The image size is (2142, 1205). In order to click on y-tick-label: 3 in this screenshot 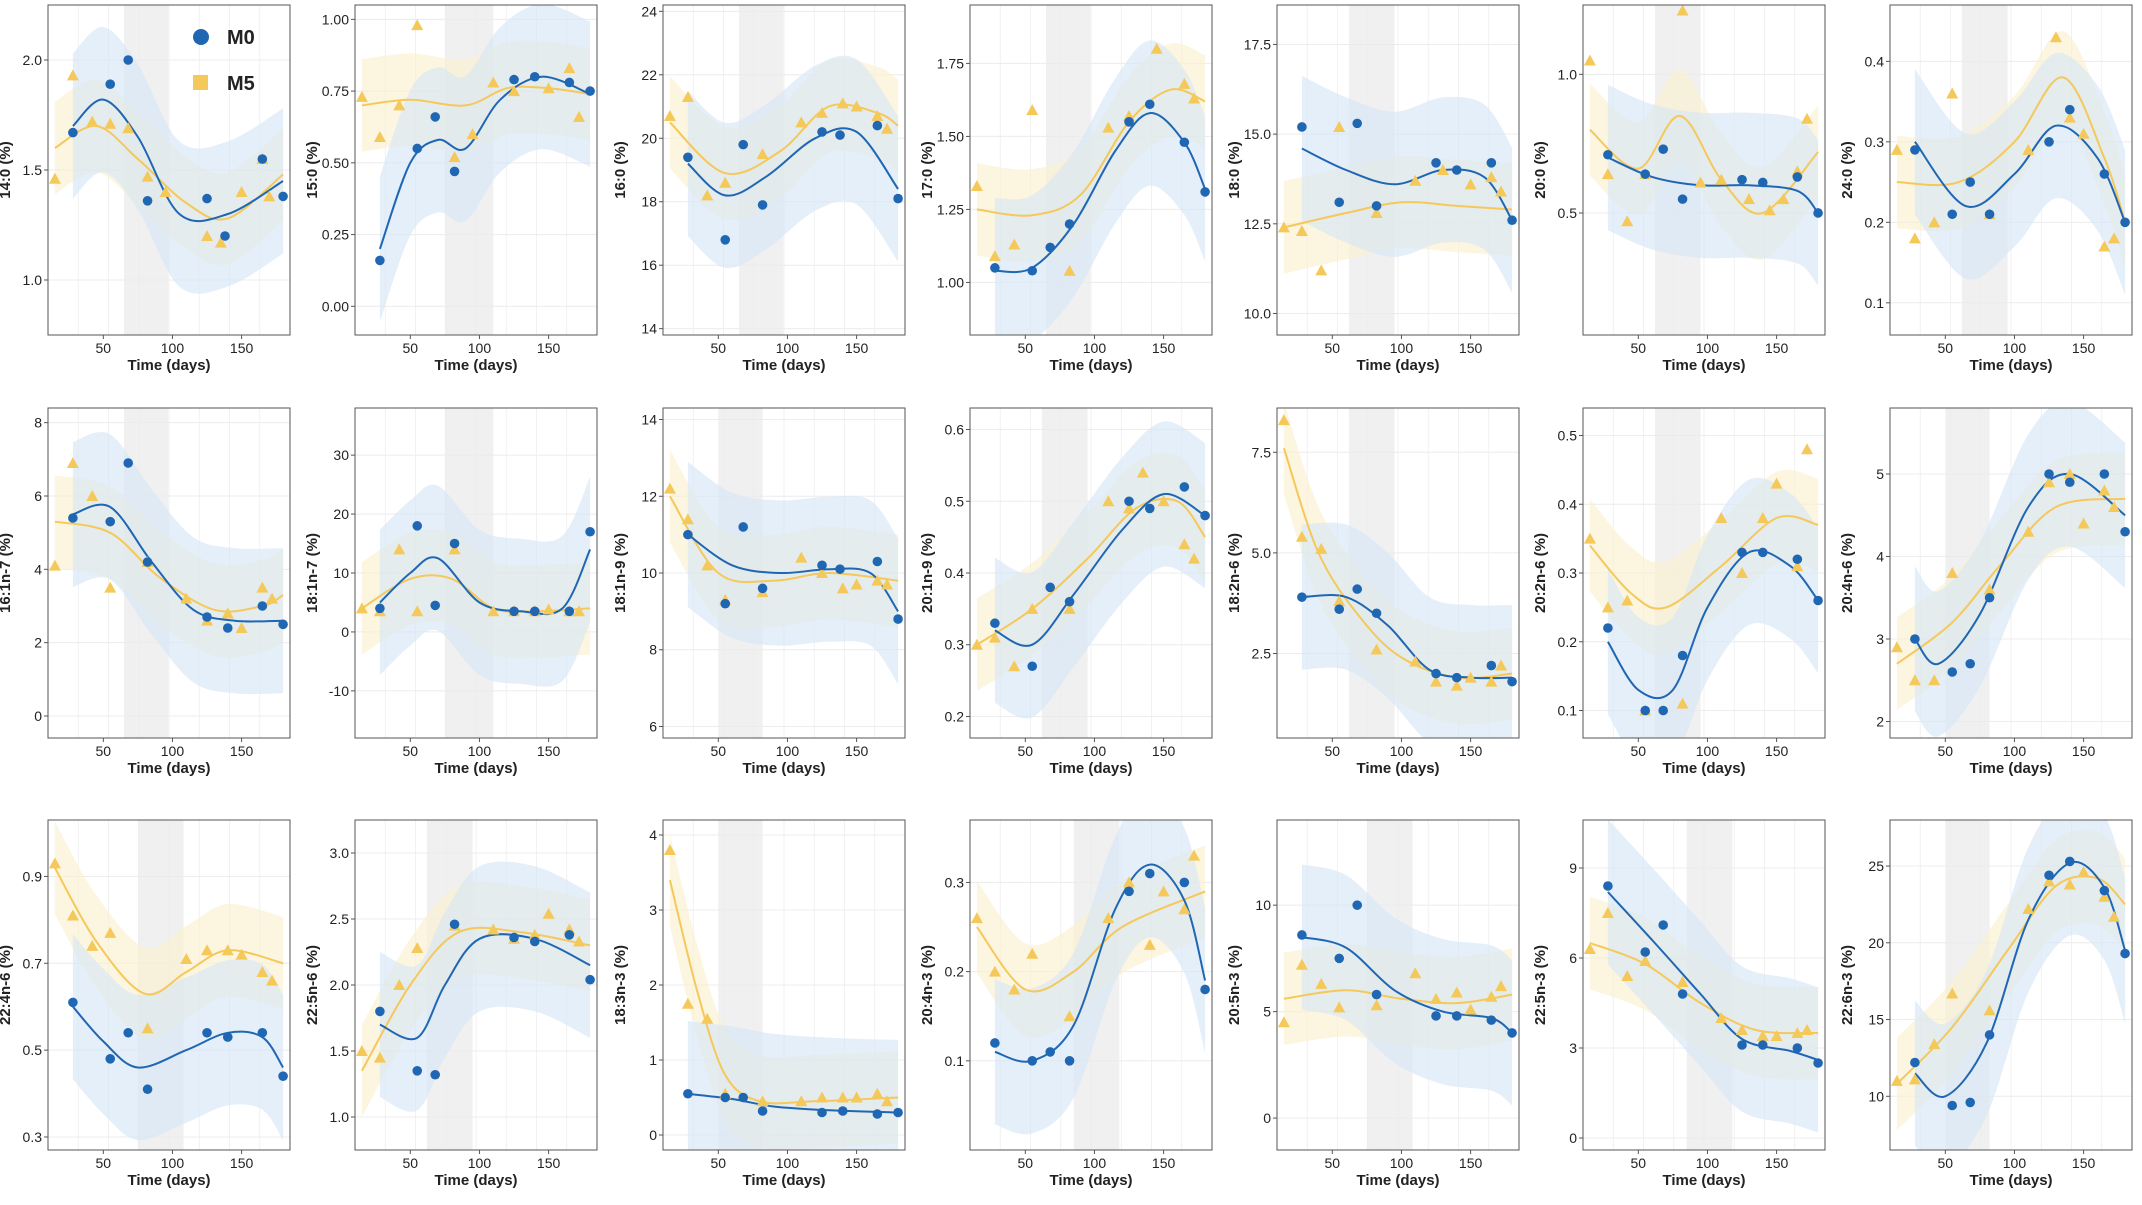, I will do `click(653, 910)`.